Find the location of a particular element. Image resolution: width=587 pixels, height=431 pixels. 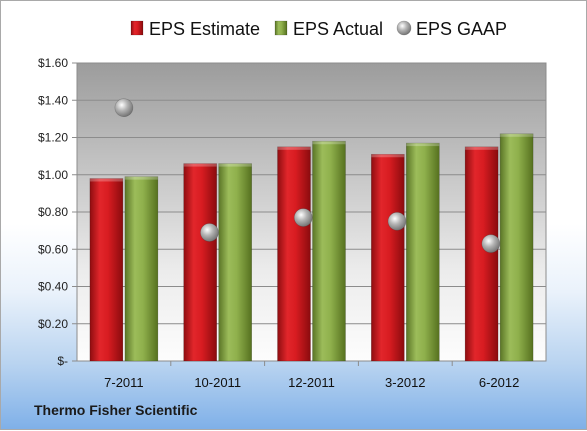

legend-label: EPS GAAP is located at coordinates (461, 29).